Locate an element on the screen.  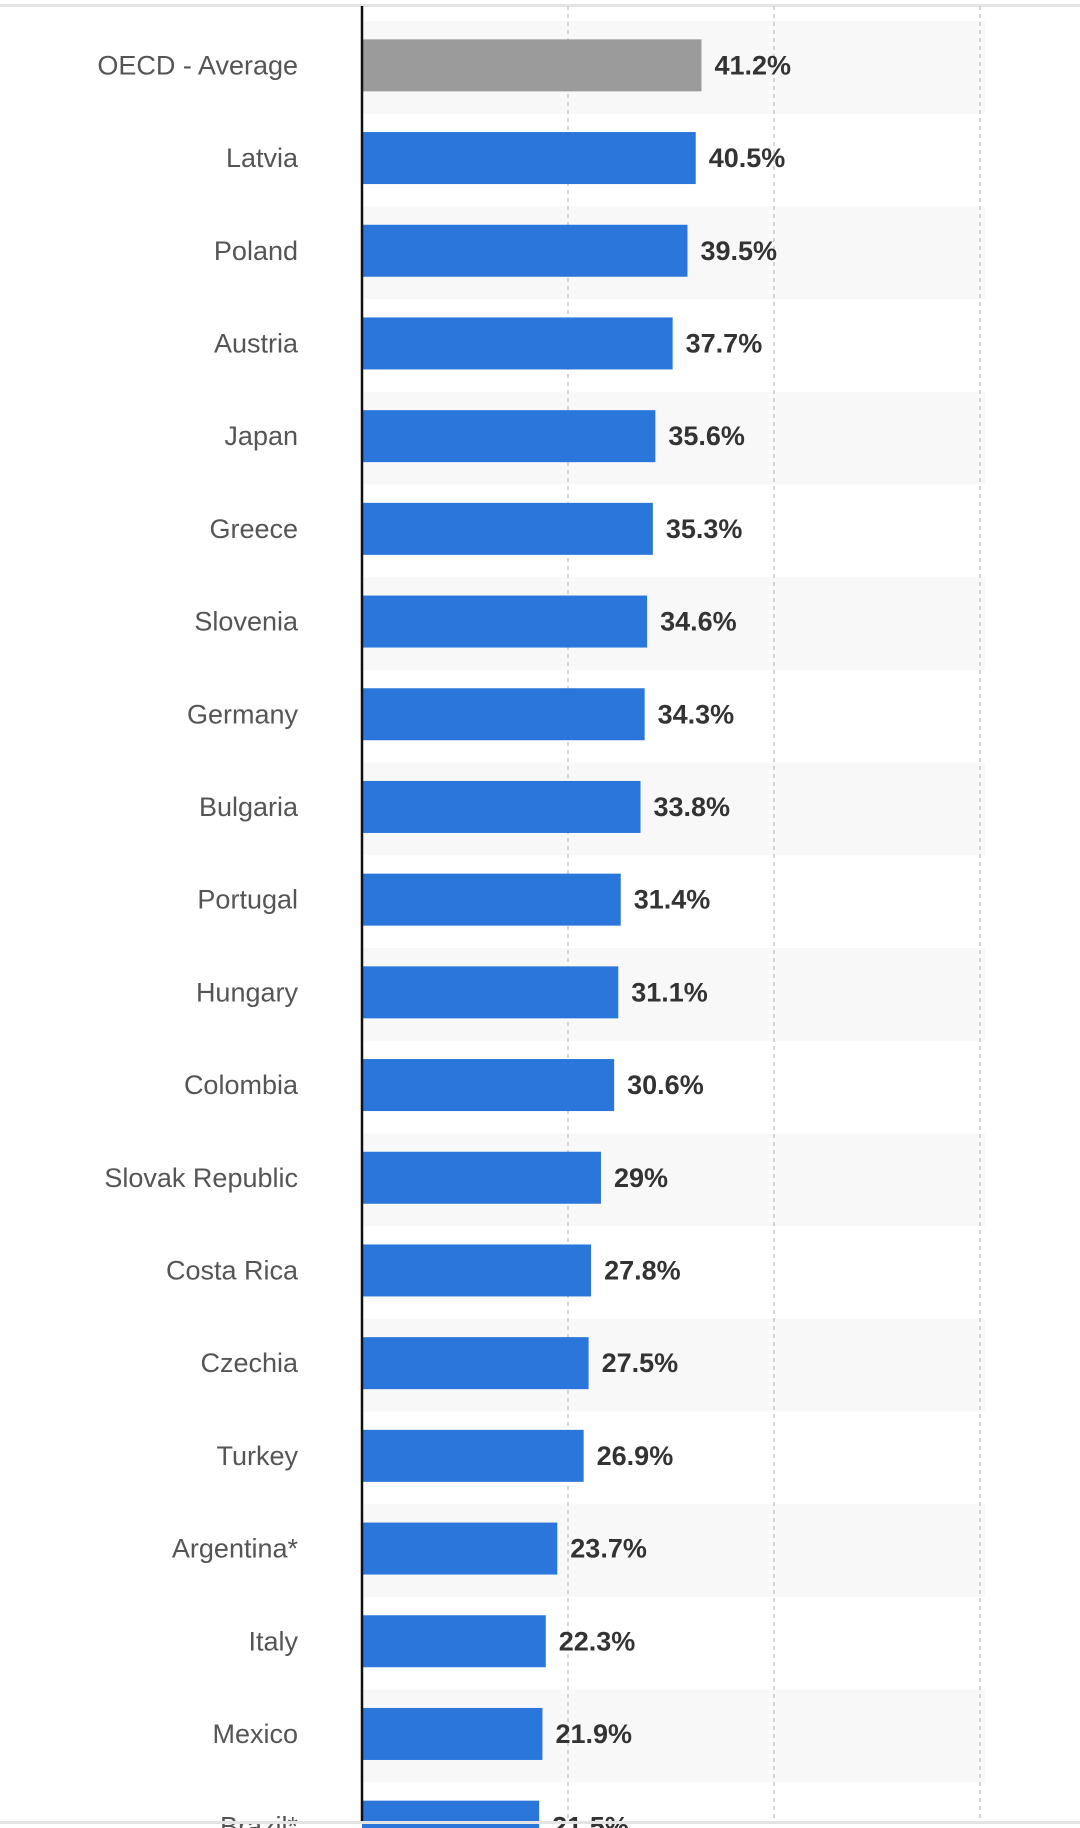
category-label: Mexico is located at coordinates (255, 1734).